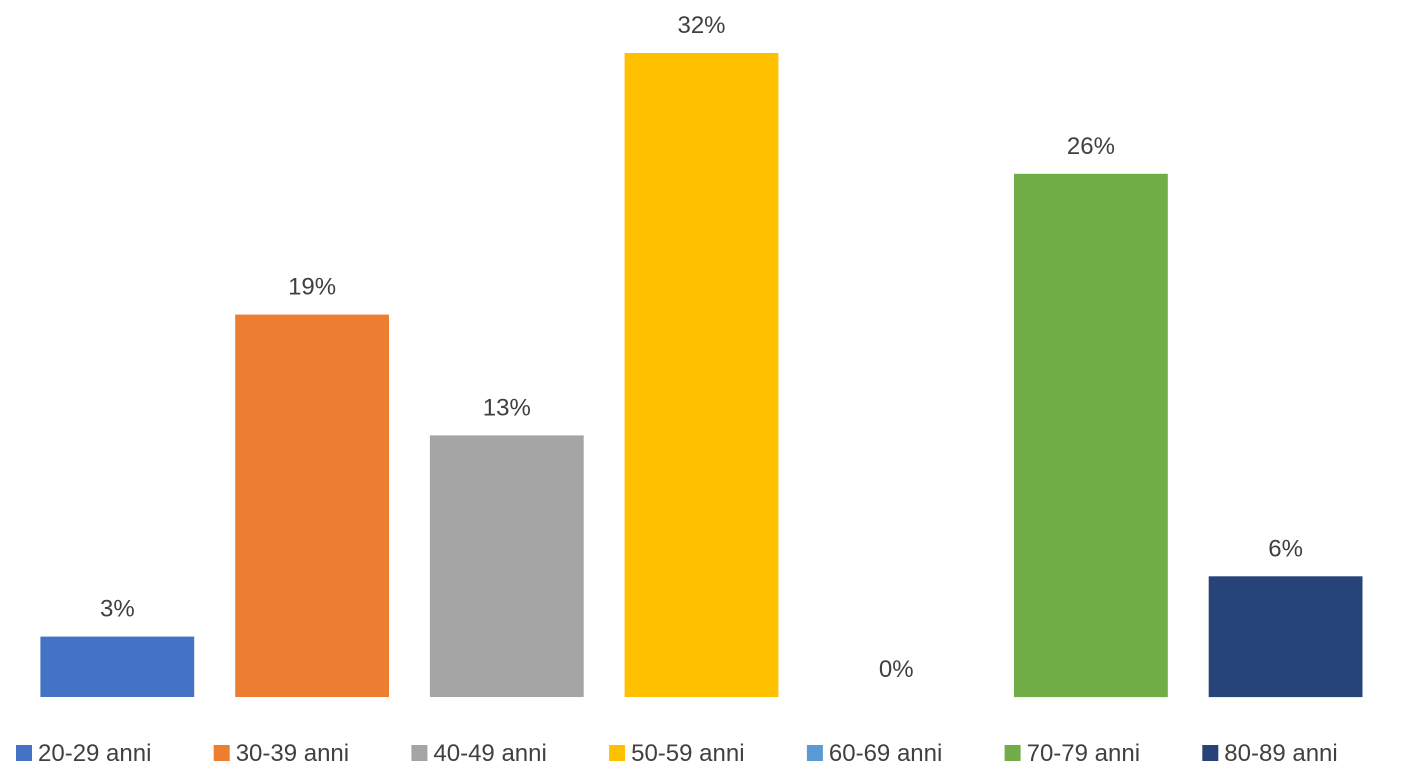 Image resolution: width=1403 pixels, height=767 pixels. Describe the element at coordinates (506, 566) in the screenshot. I see `bar-40-49-anni` at that location.